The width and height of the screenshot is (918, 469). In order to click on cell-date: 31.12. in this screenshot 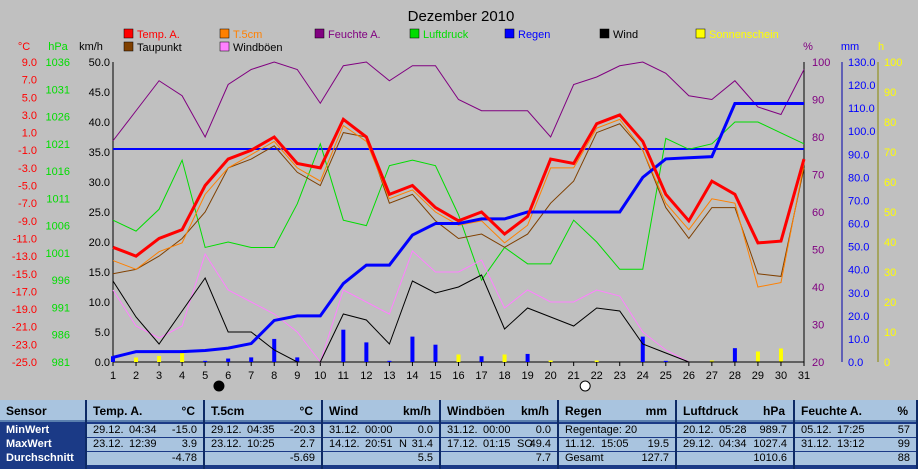, I will do `click(816, 444)`.